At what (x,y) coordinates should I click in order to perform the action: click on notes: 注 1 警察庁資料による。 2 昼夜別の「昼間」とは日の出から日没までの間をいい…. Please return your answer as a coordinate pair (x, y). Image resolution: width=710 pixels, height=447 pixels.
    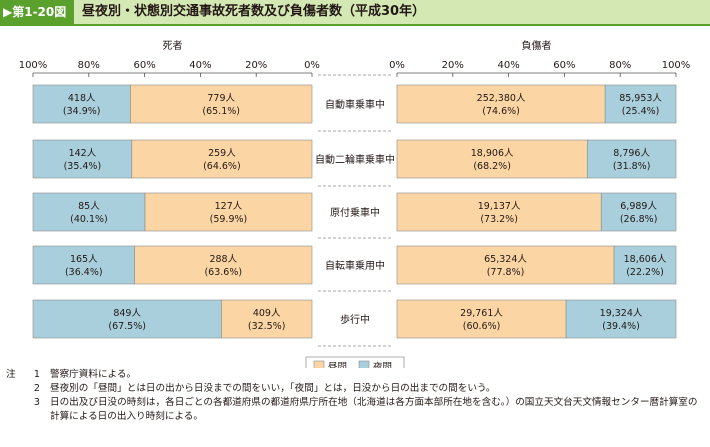
    Looking at the image, I should click on (356, 396).